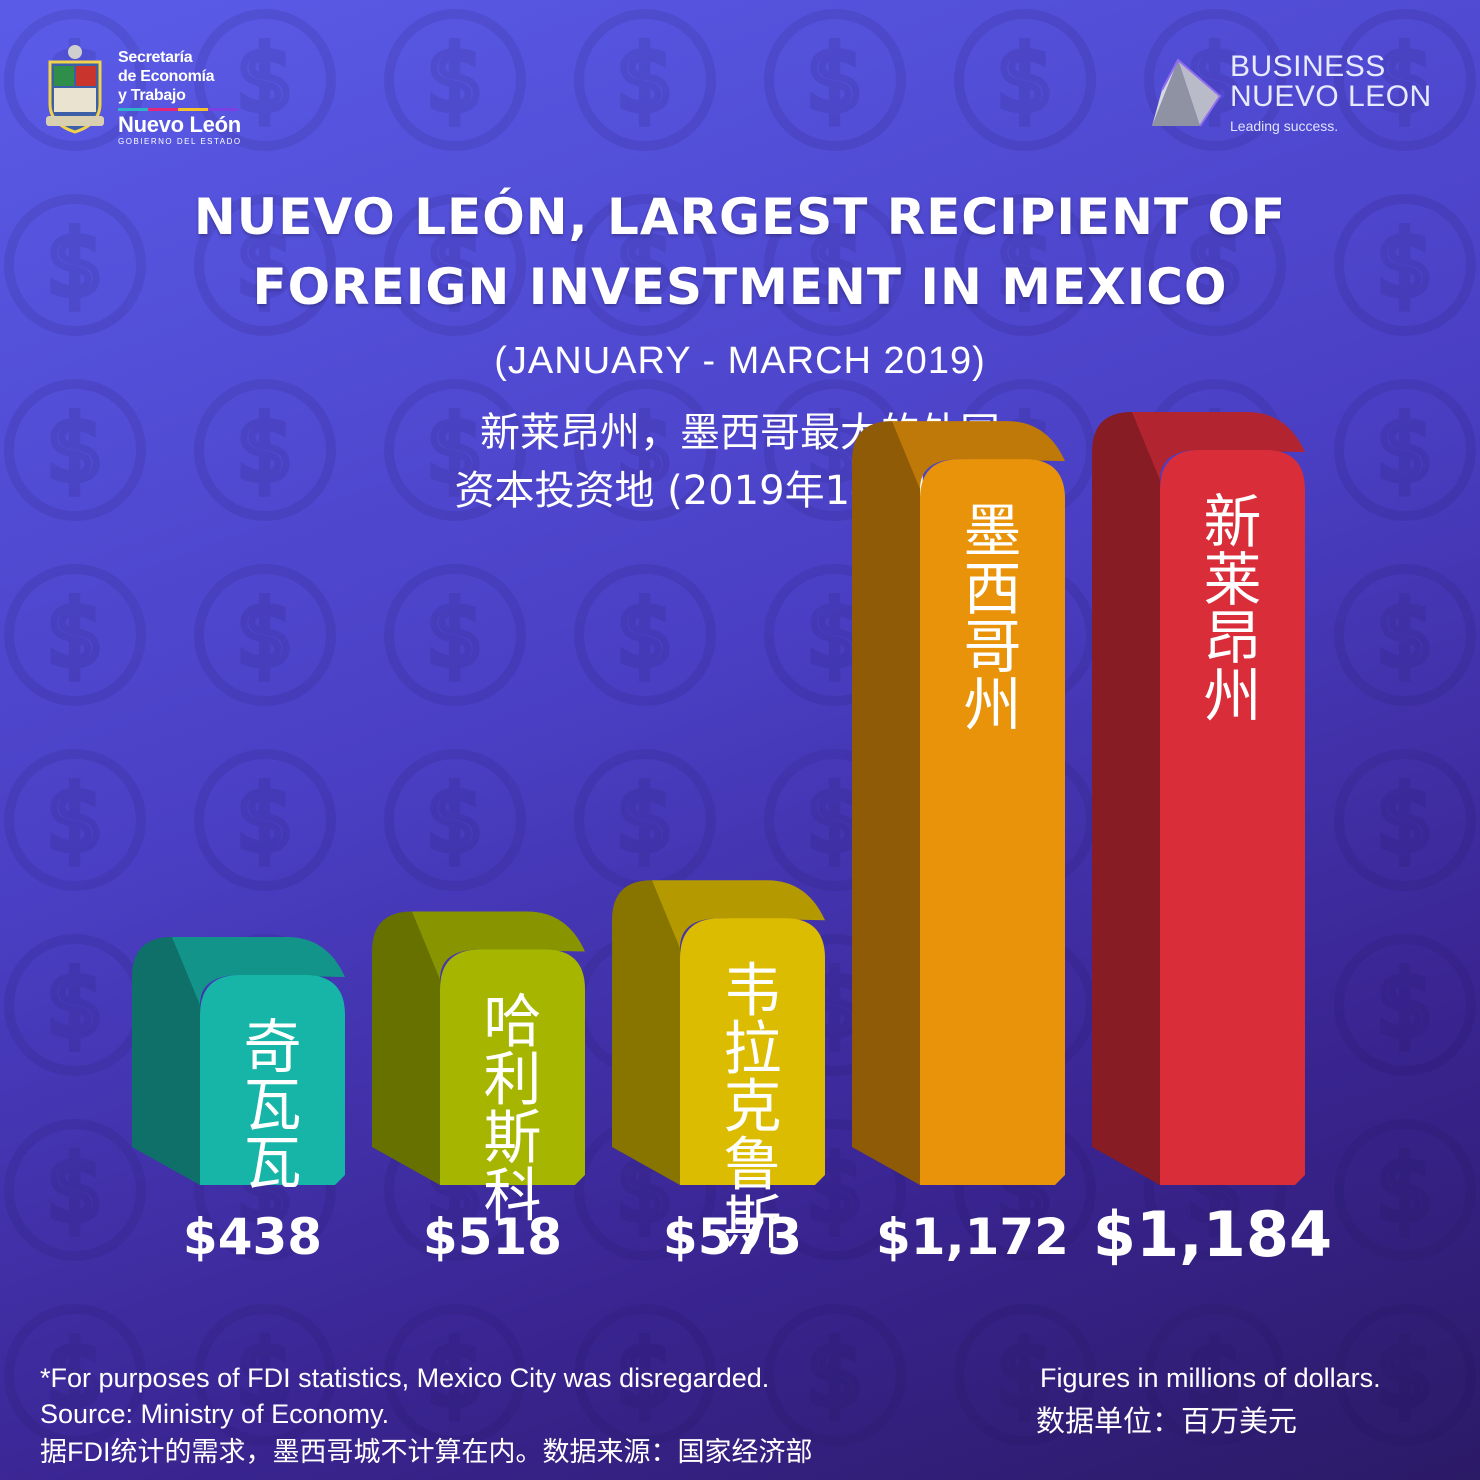 The height and width of the screenshot is (1480, 1480). What do you see at coordinates (215, 1414) in the screenshot?
I see `footnote-source: Source: Ministry of Economy.` at bounding box center [215, 1414].